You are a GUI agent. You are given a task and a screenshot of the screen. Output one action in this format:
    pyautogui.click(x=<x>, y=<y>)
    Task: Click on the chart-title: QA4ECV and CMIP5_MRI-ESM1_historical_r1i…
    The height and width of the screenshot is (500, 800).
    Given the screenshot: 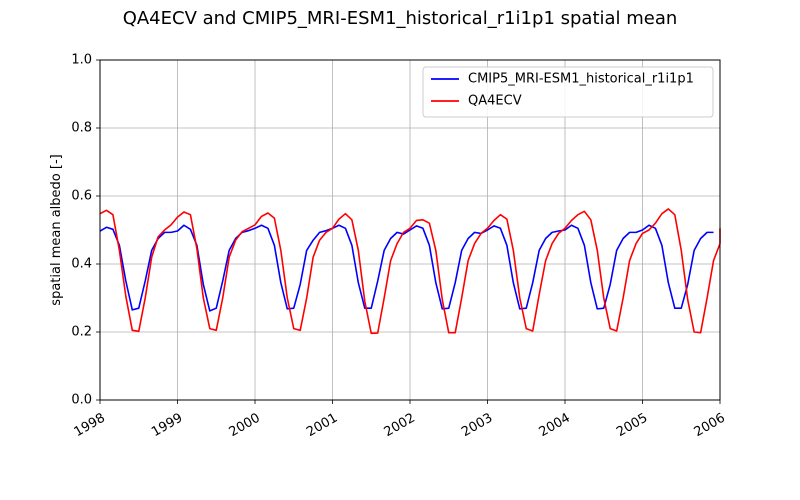 What is the action you would take?
    pyautogui.click(x=400, y=18)
    